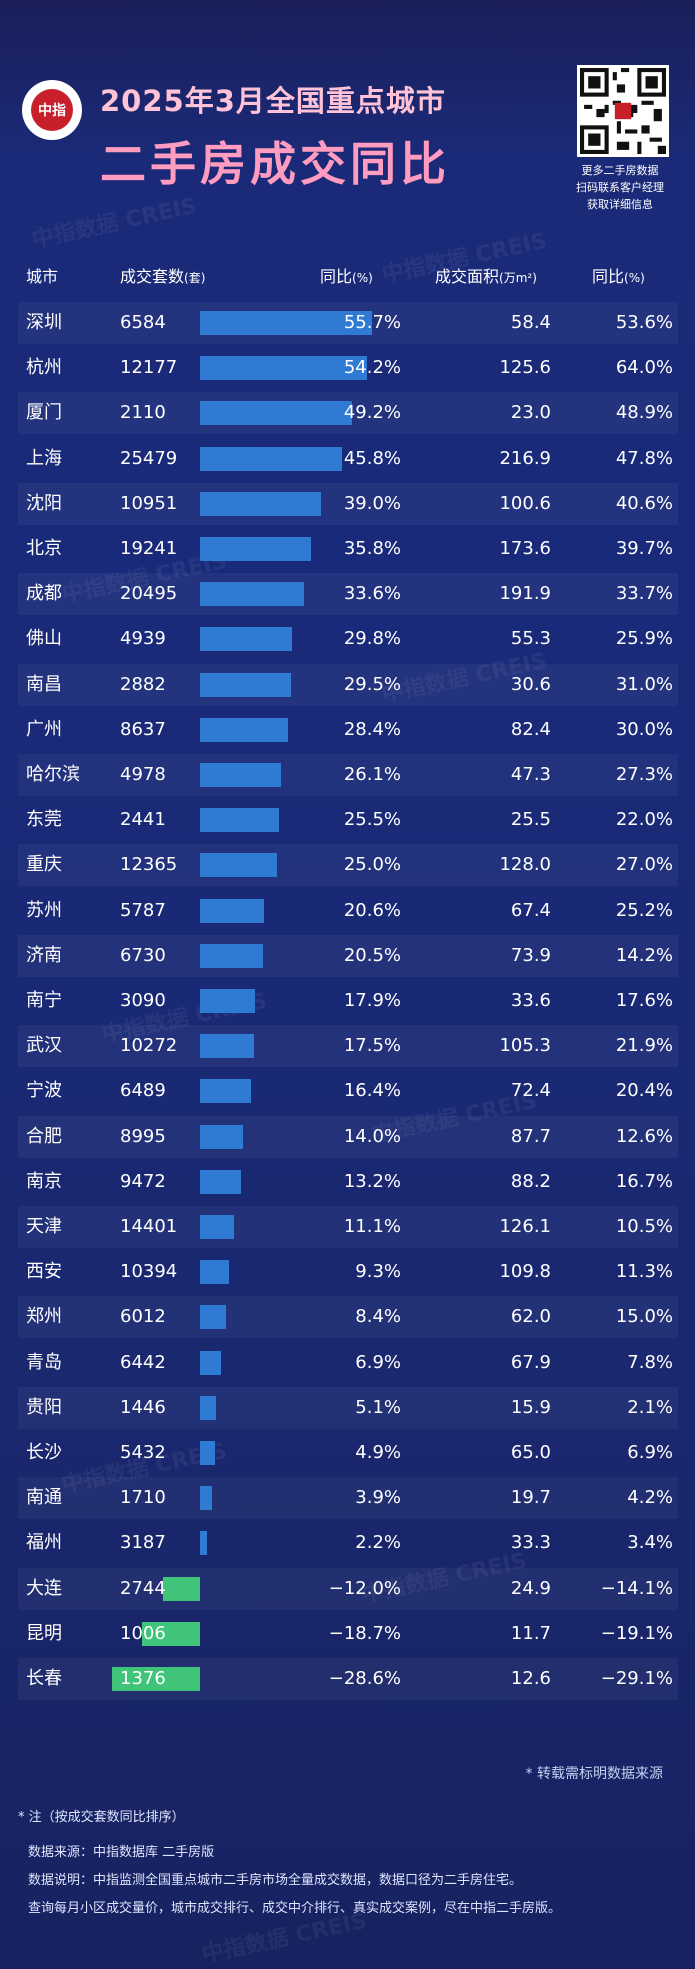  I want to click on city-name: 上海, so click(44, 458).